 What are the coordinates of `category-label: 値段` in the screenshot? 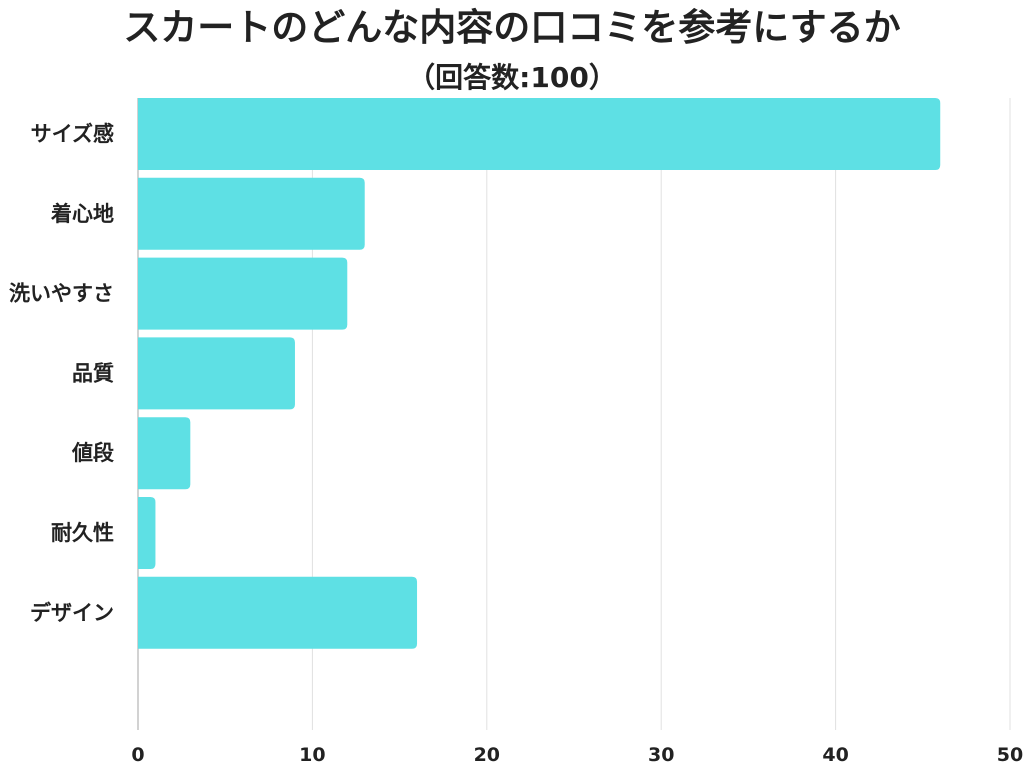 It's located at (92, 453).